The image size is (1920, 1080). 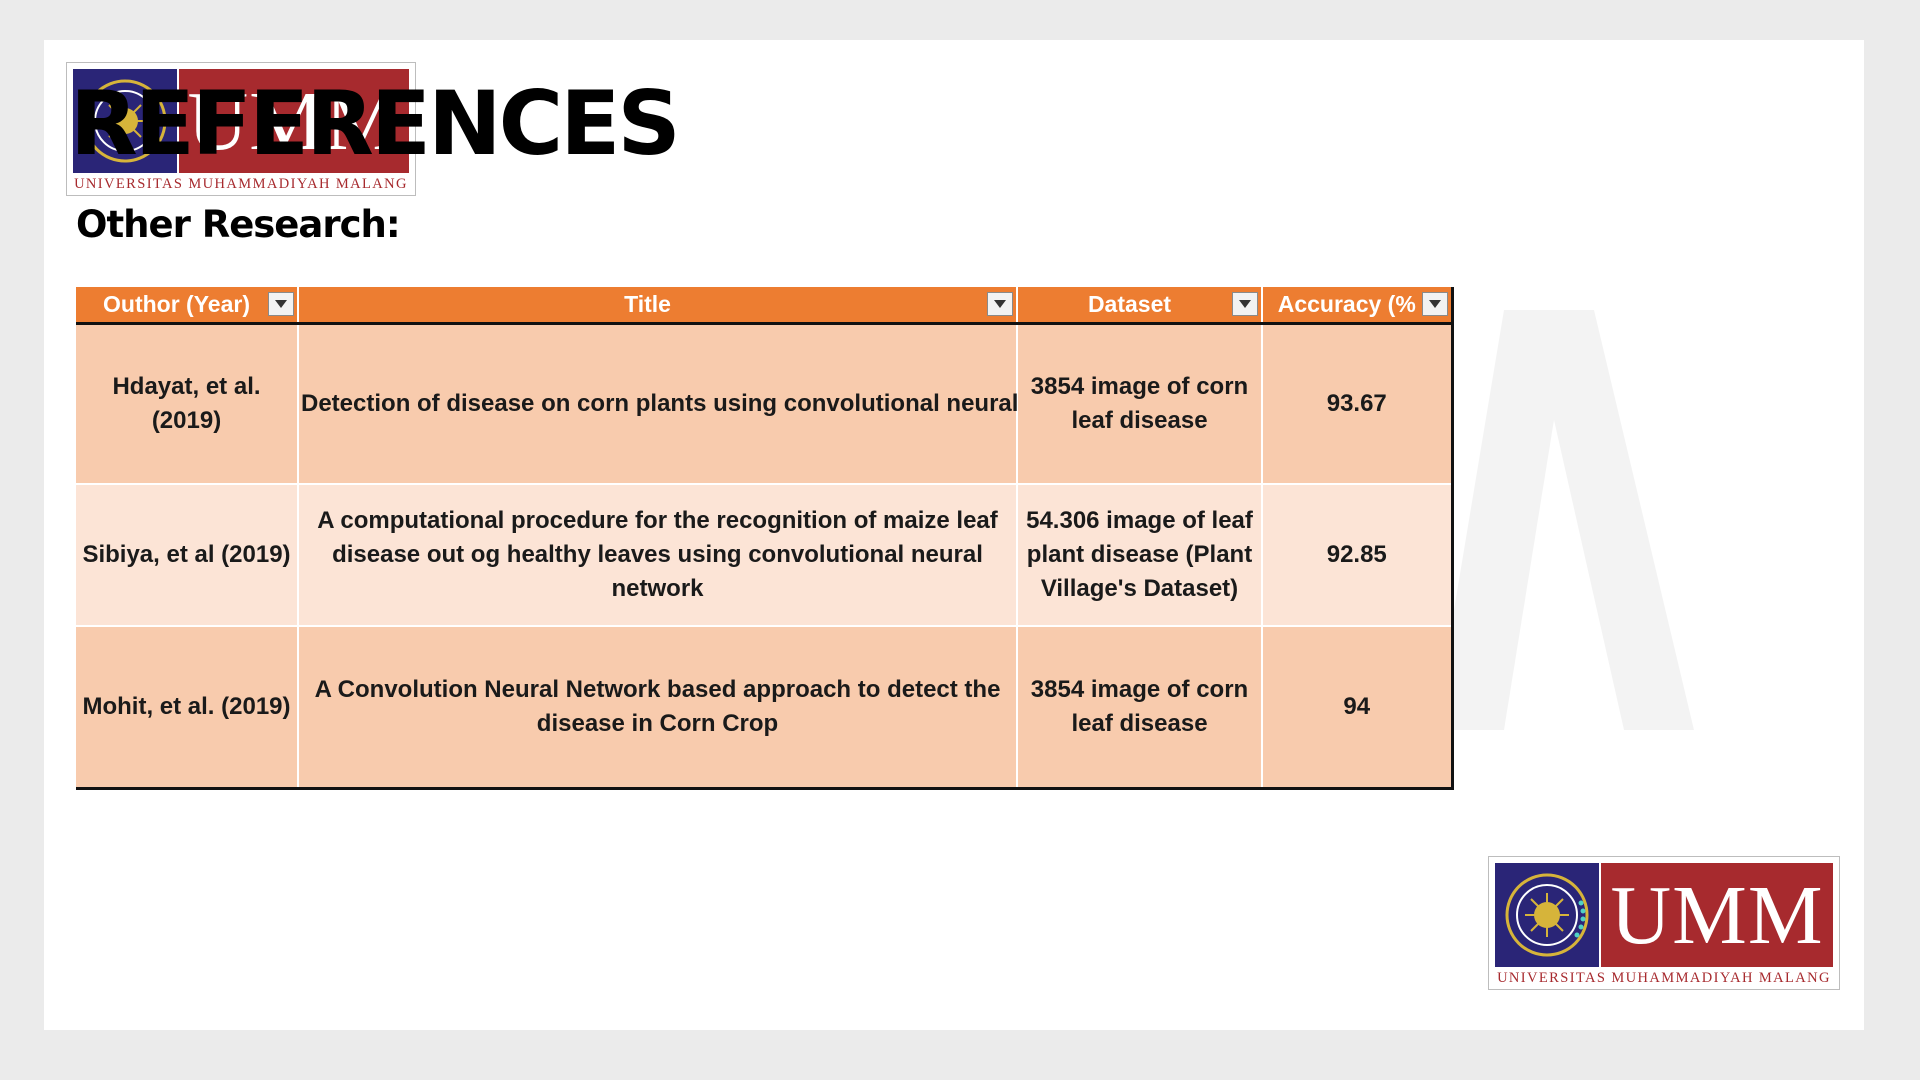 What do you see at coordinates (1358, 555) in the screenshot?
I see `cell-accuracy: 92.85` at bounding box center [1358, 555].